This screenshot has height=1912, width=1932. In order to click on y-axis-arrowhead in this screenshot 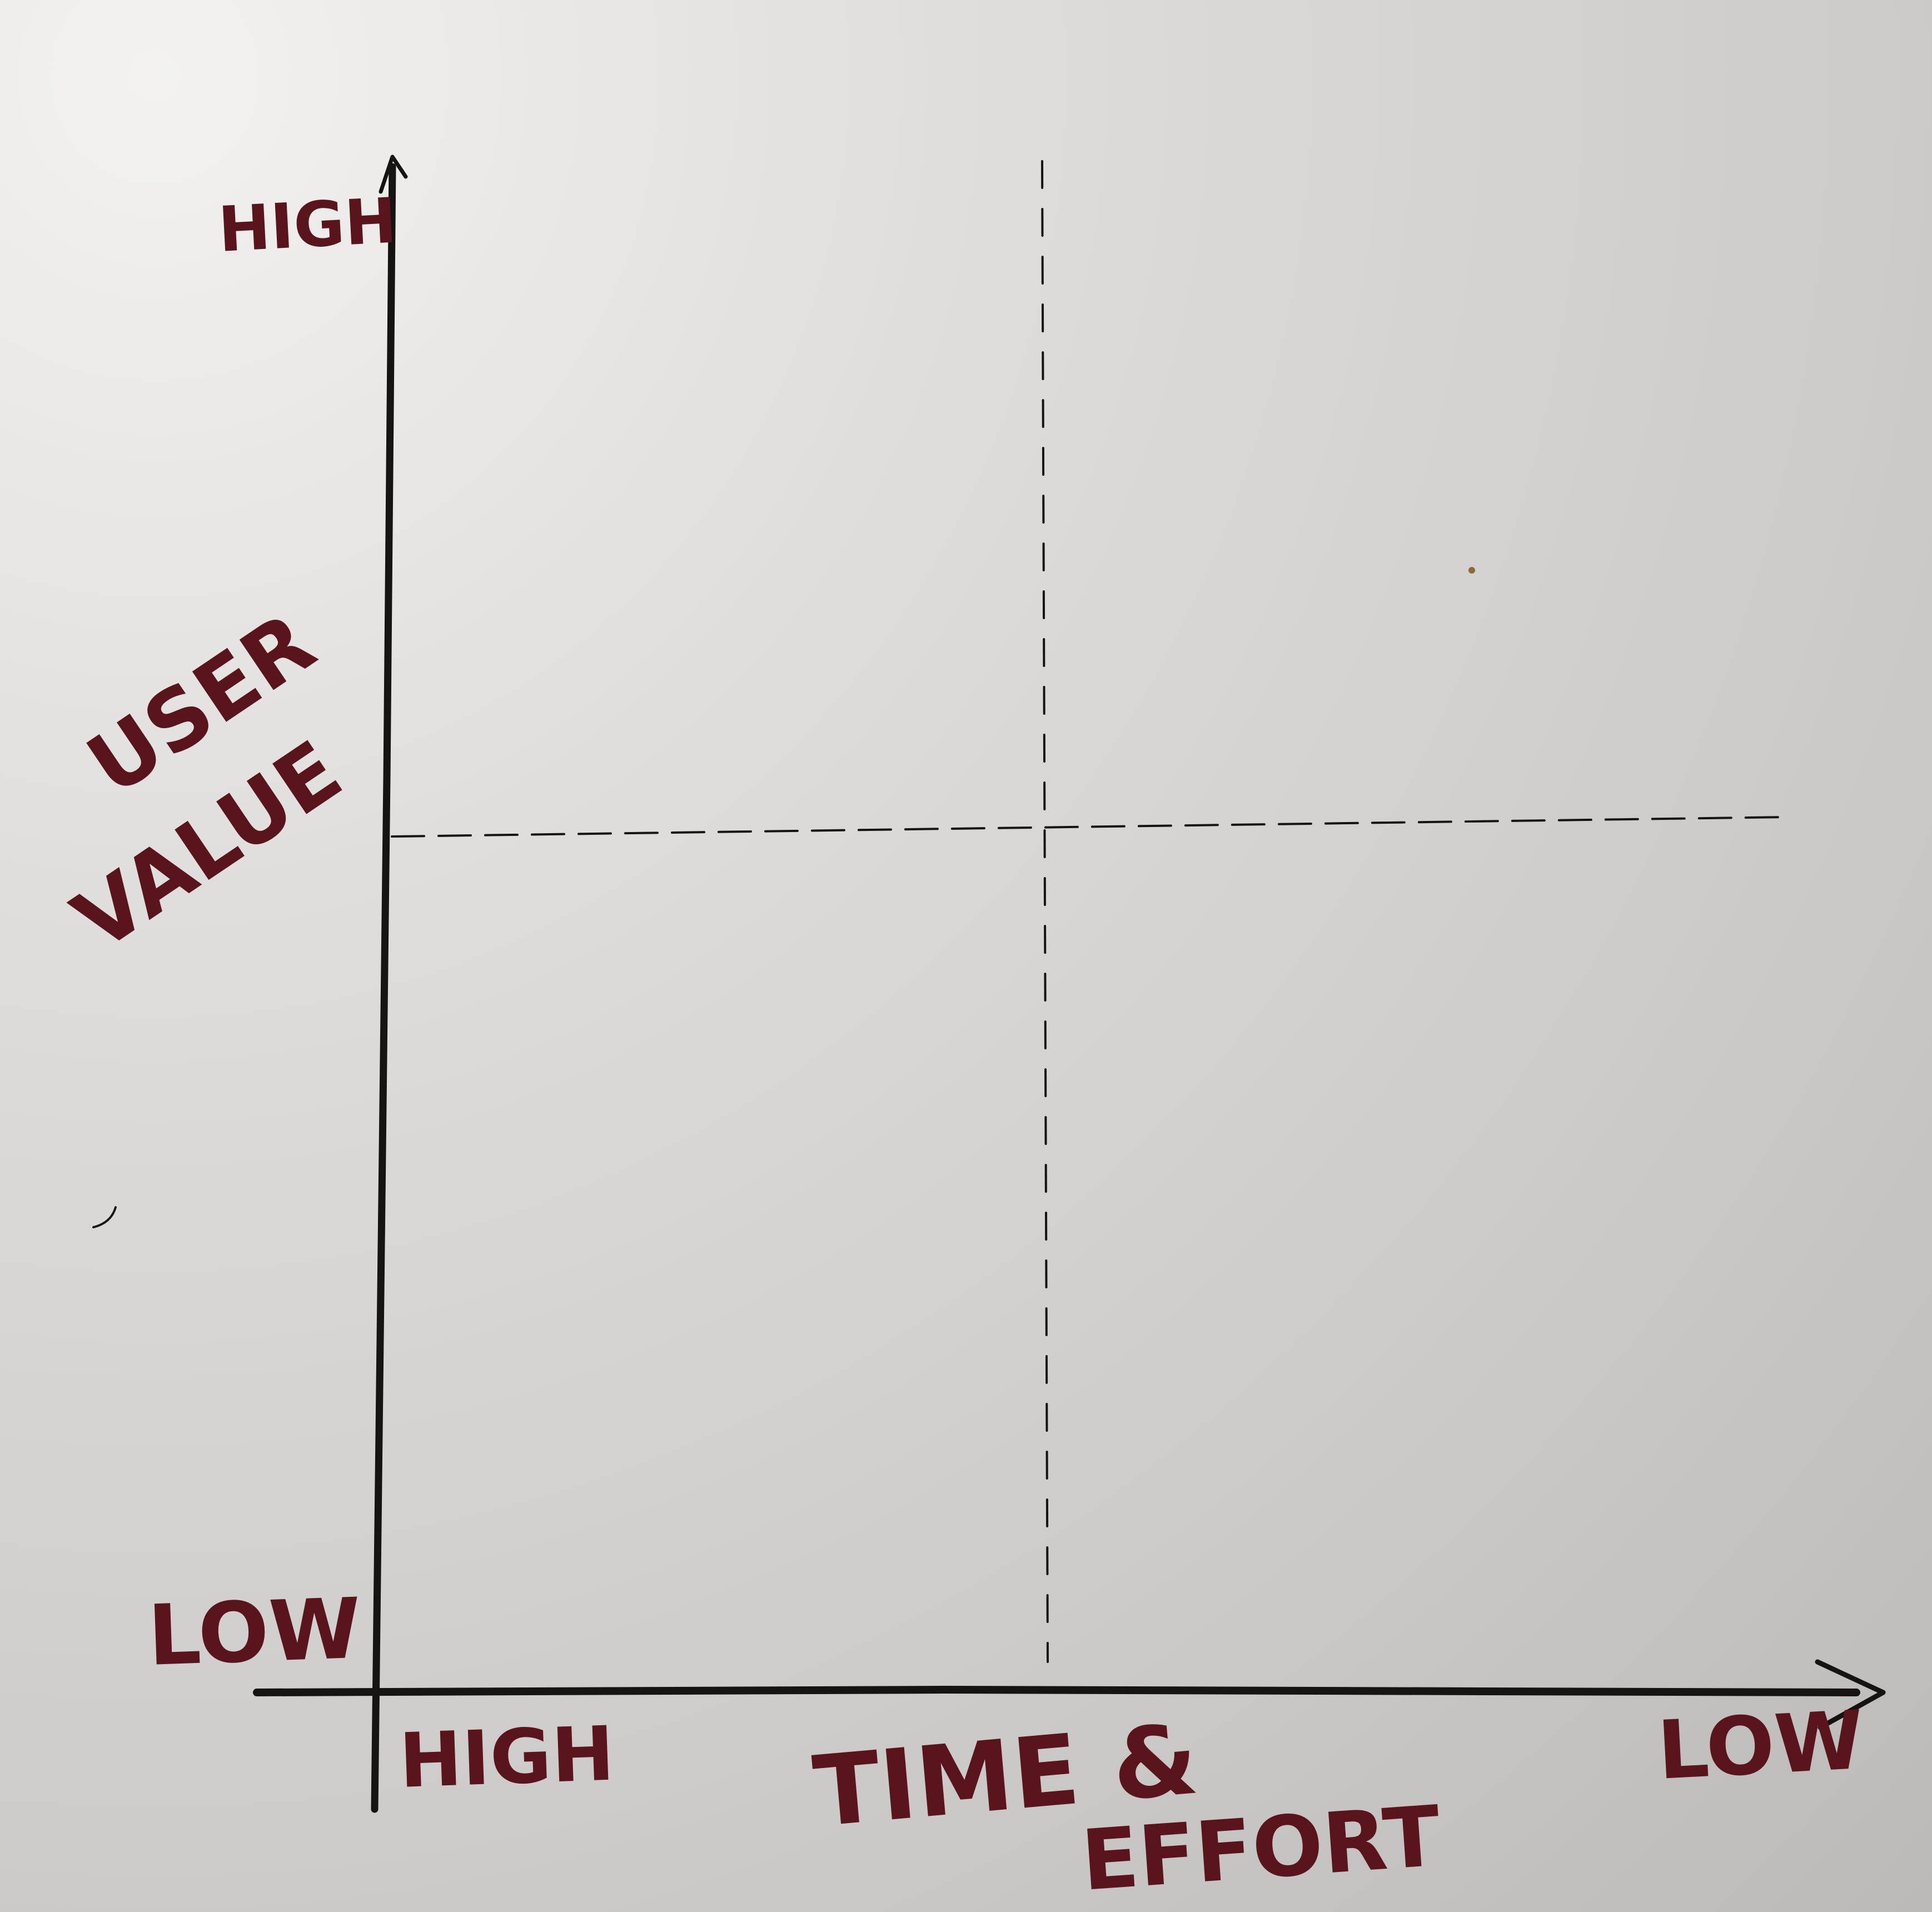, I will do `click(393, 175)`.